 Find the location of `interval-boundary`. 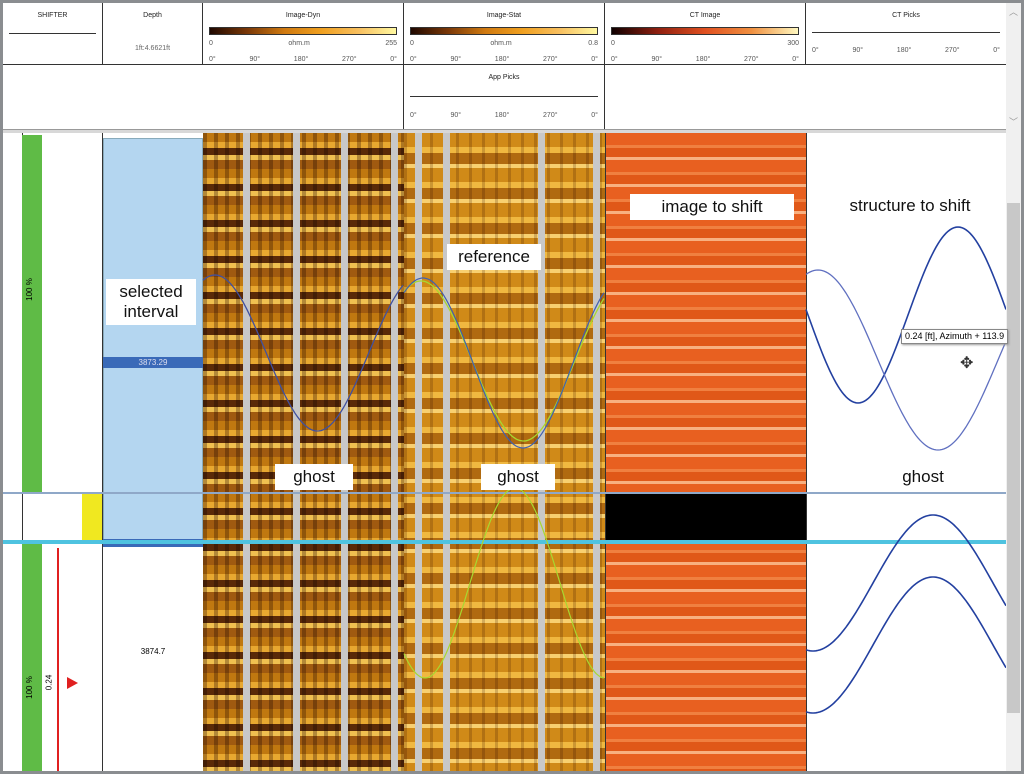

interval-boundary is located at coordinates (504, 493).